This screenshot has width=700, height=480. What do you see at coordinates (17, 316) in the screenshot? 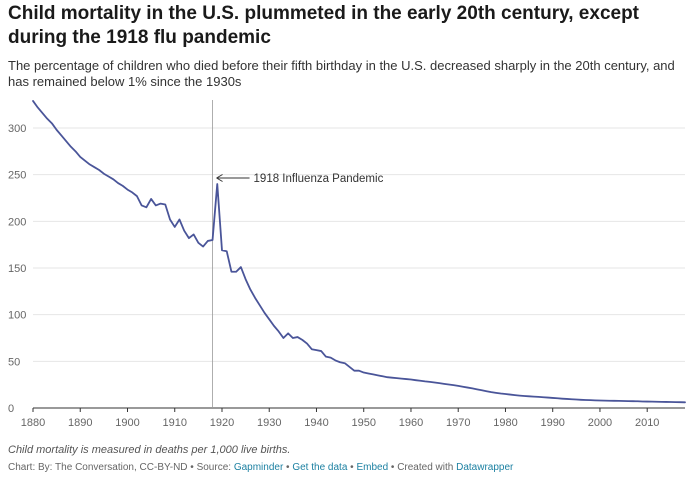
I see `y-tick-label: 100` at bounding box center [17, 316].